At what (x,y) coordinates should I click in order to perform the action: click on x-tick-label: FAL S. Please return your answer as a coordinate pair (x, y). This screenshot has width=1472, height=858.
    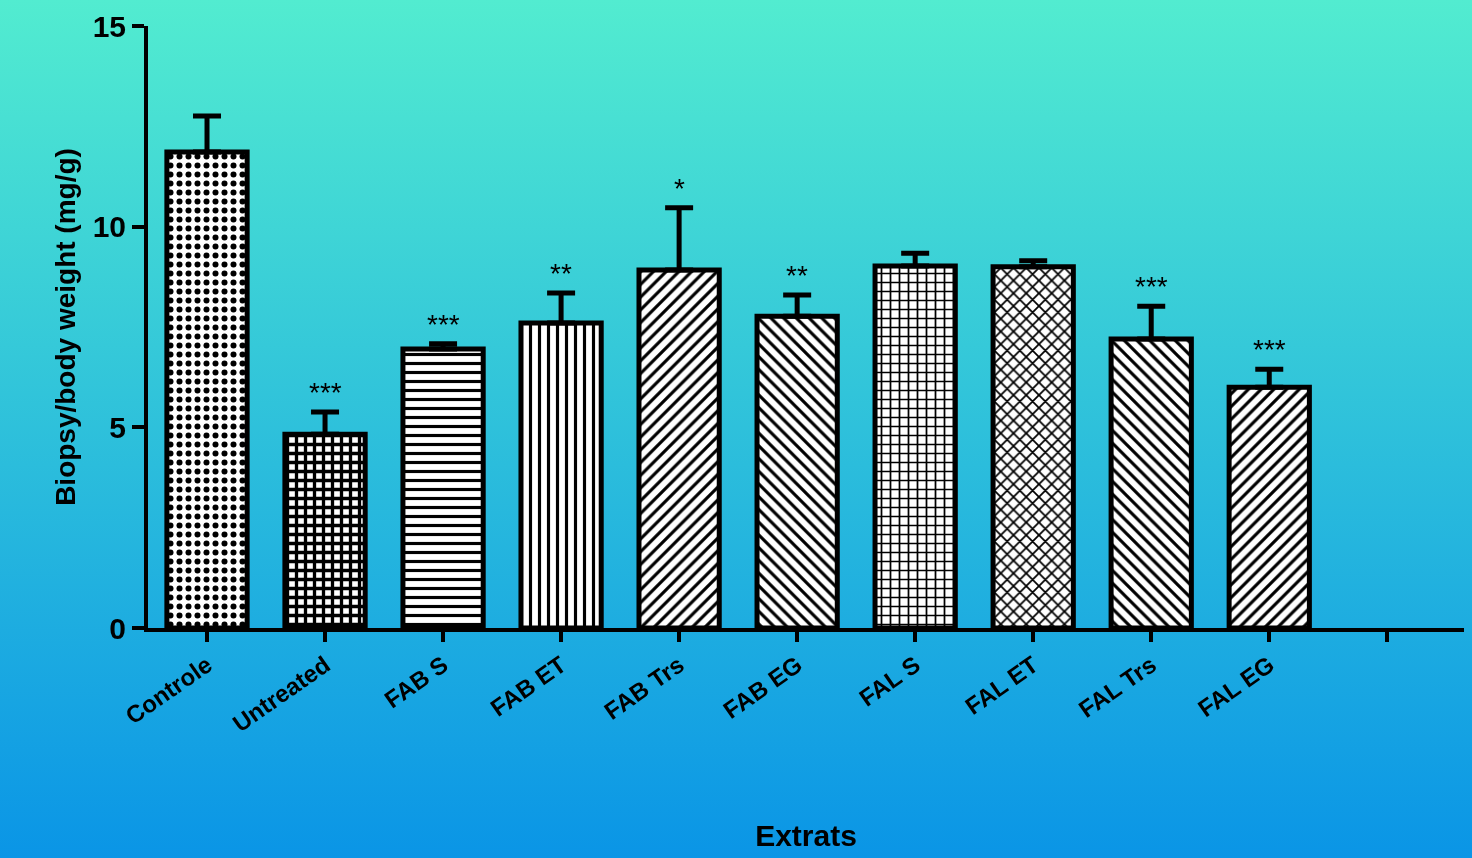
    Looking at the image, I should click on (889, 681).